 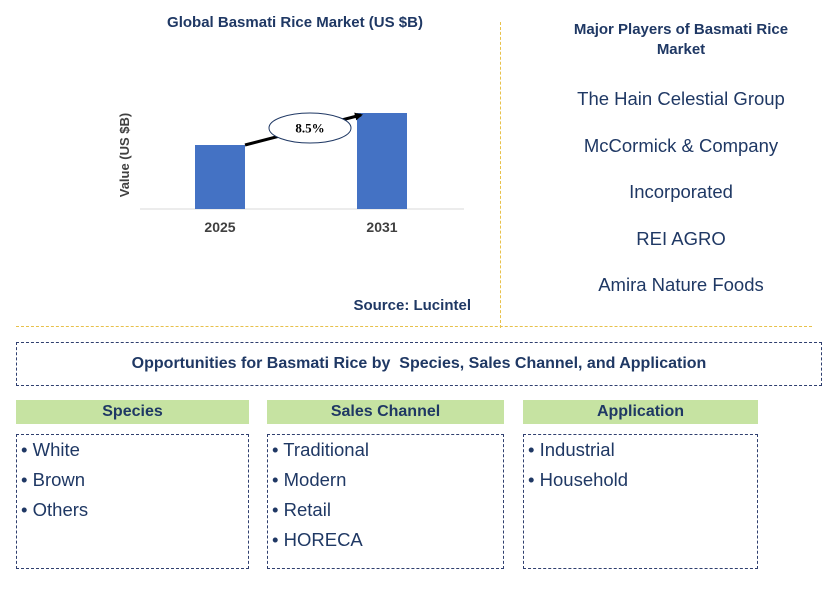 What do you see at coordinates (132, 501) in the screenshot?
I see `species-box: • White • Brown • Others` at bounding box center [132, 501].